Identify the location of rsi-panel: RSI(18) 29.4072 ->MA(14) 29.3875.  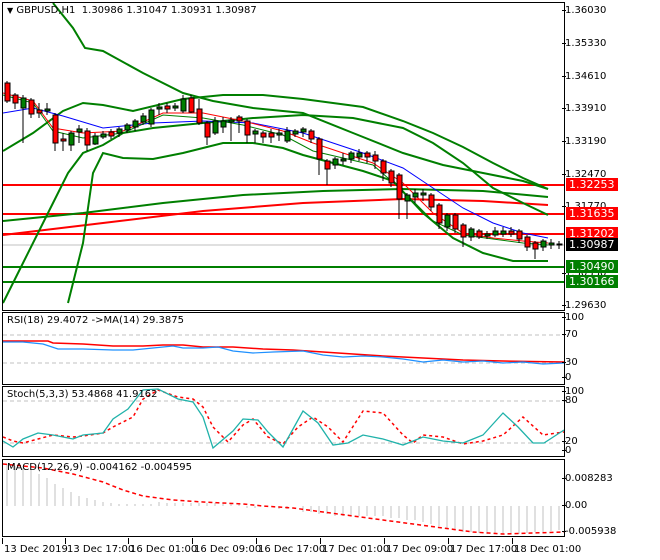
(283, 348).